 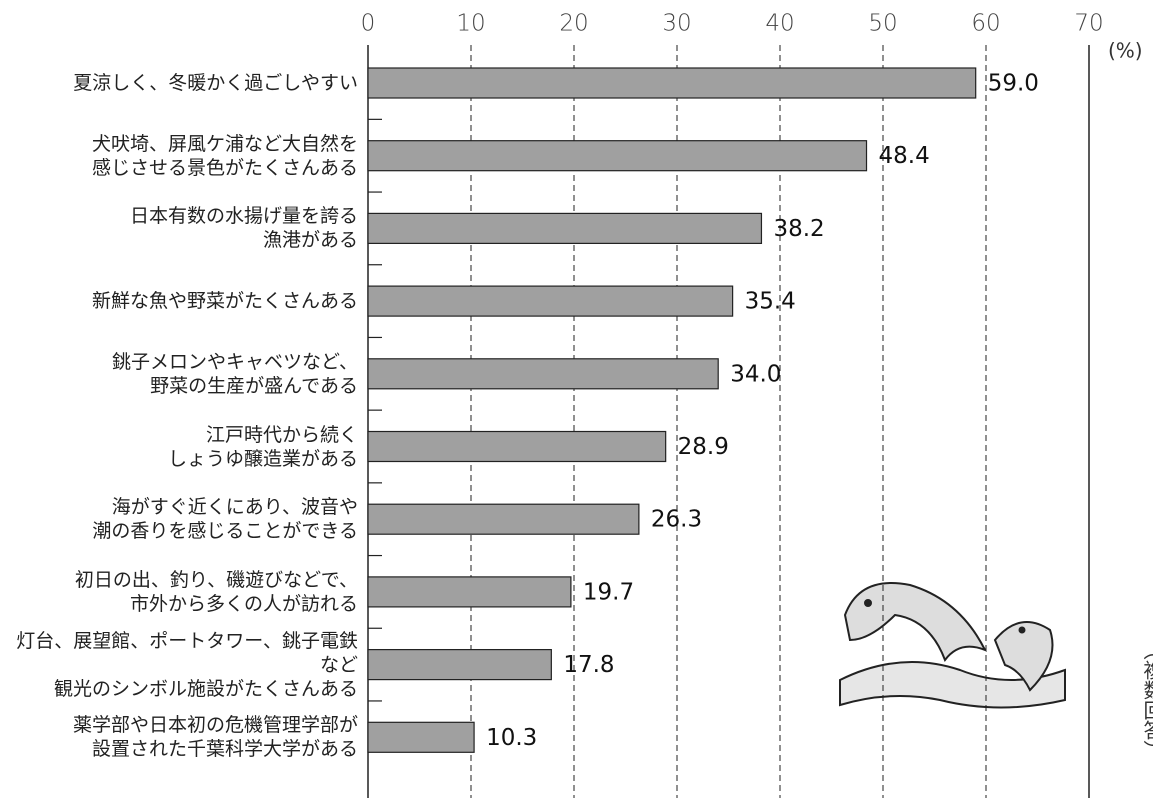 I want to click on category-label: 新鮮な魚や野菜がたくさんある, so click(x=224, y=301).